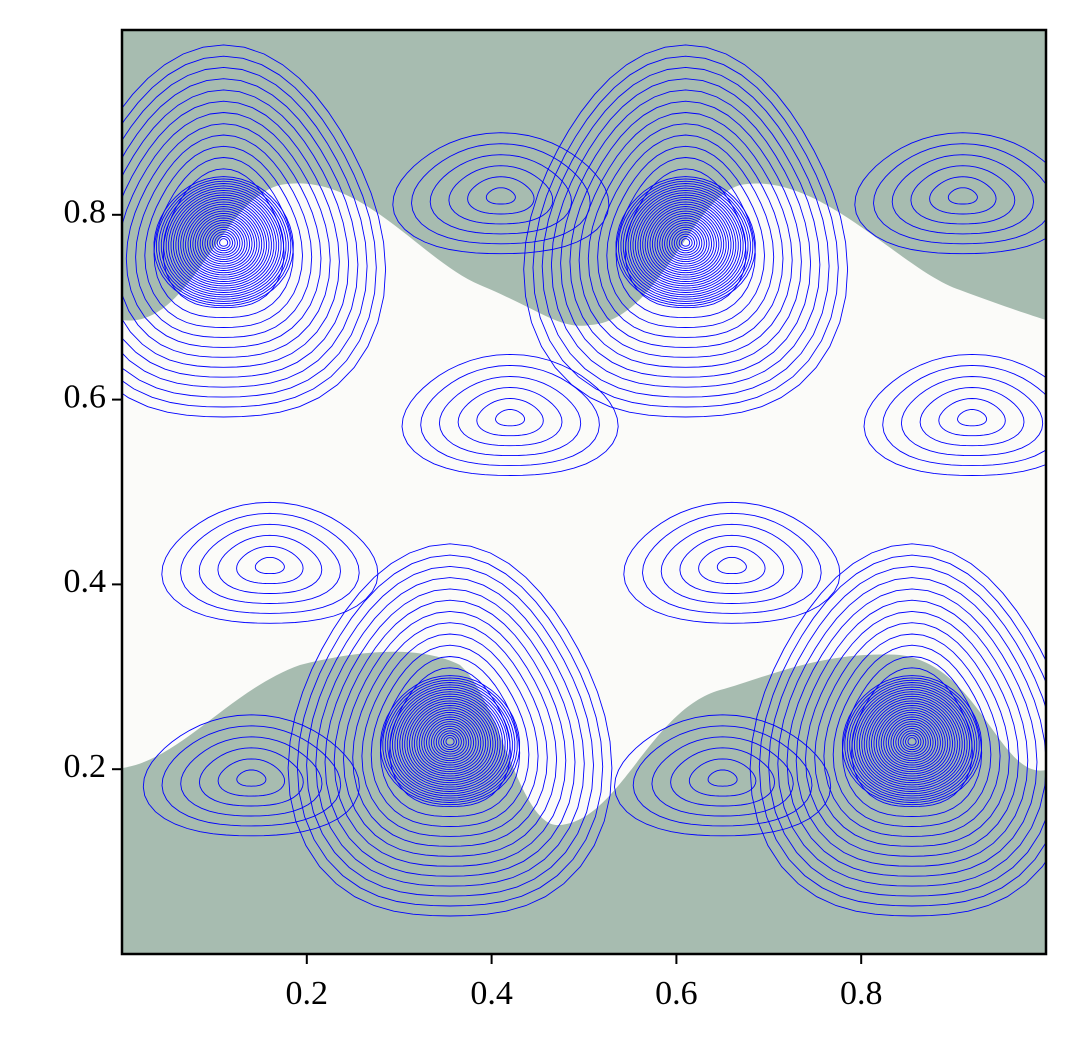  What do you see at coordinates (861, 993) in the screenshot?
I see `x-tick-label: 0.8` at bounding box center [861, 993].